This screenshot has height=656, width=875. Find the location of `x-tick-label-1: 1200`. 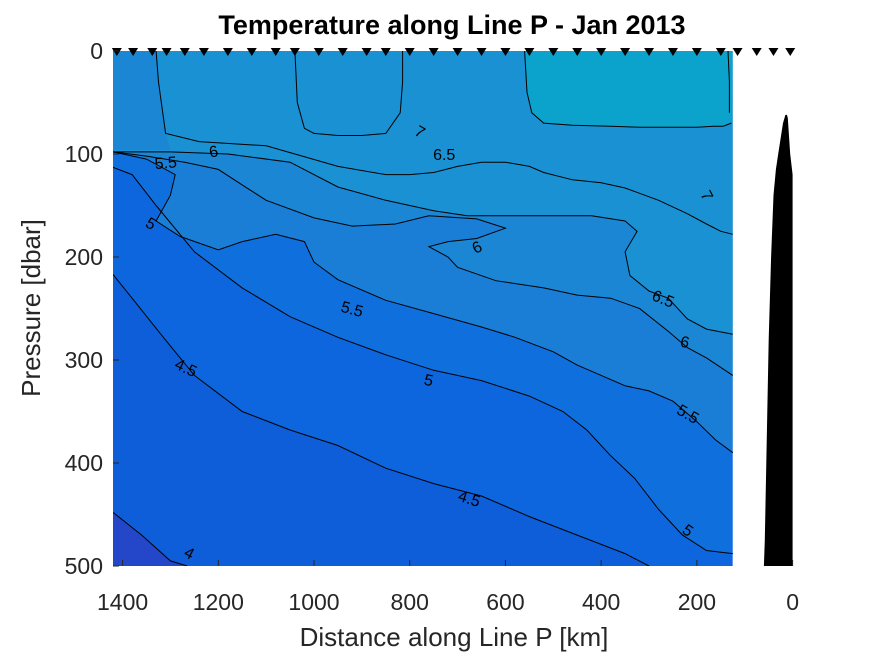

x-tick-label-1: 1200 is located at coordinates (218, 602).